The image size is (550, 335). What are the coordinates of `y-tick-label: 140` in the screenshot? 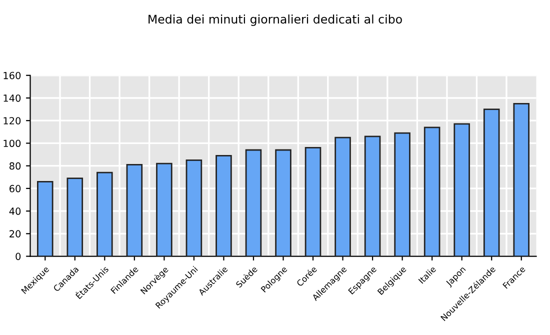 It's located at (12, 98).